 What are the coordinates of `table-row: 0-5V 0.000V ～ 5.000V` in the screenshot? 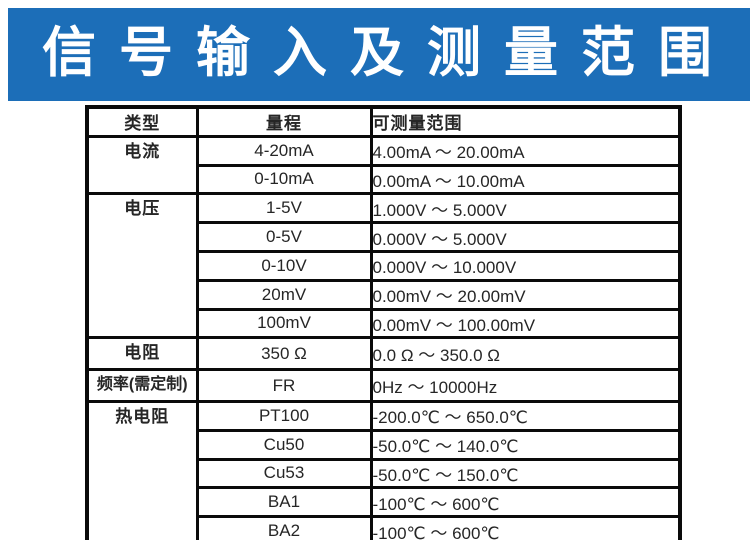 It's located at (384, 237).